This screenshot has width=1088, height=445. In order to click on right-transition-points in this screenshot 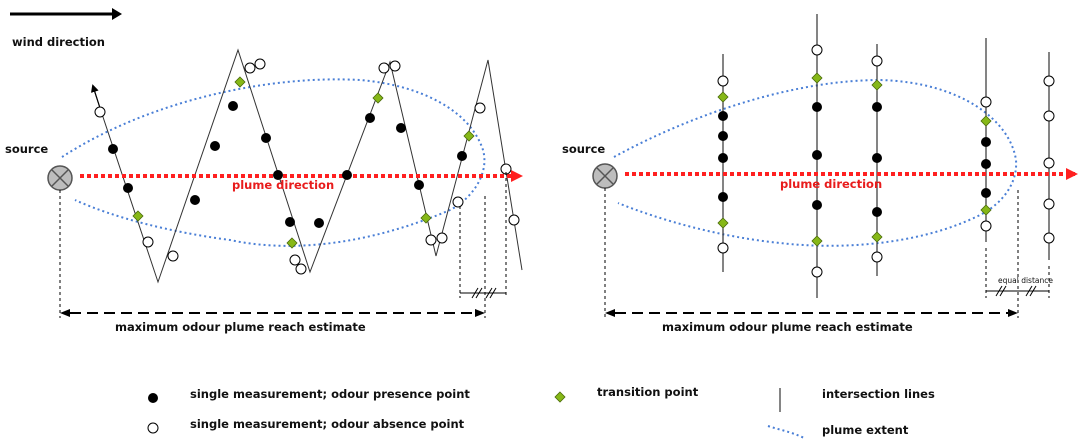, I will do `click(854, 159)`.